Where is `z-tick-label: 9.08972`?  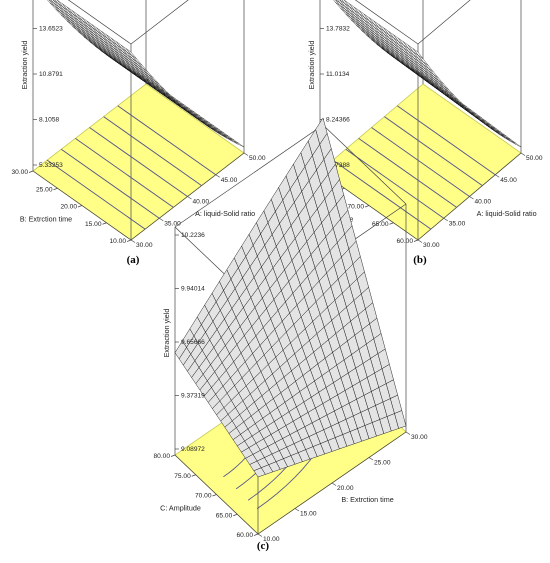
z-tick-label: 9.08972 is located at coordinates (193, 449).